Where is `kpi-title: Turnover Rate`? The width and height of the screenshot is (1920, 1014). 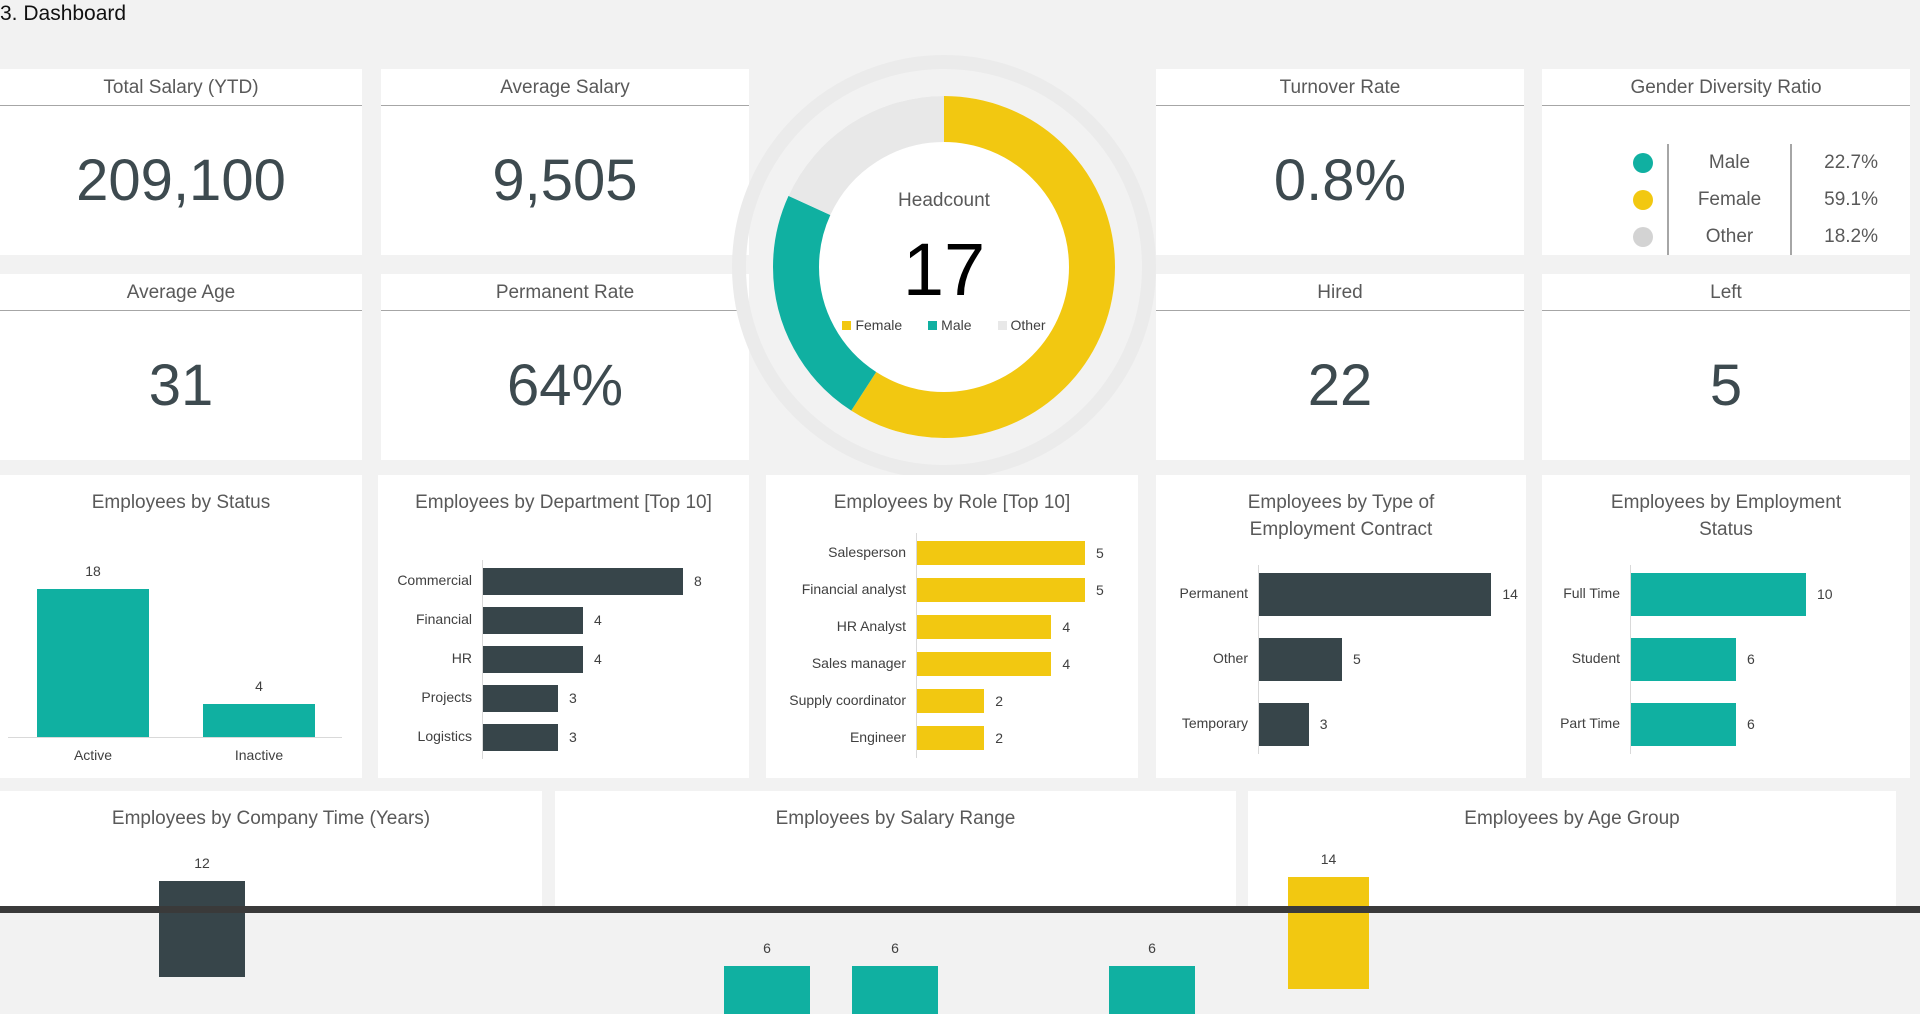 kpi-title: Turnover Rate is located at coordinates (1340, 87).